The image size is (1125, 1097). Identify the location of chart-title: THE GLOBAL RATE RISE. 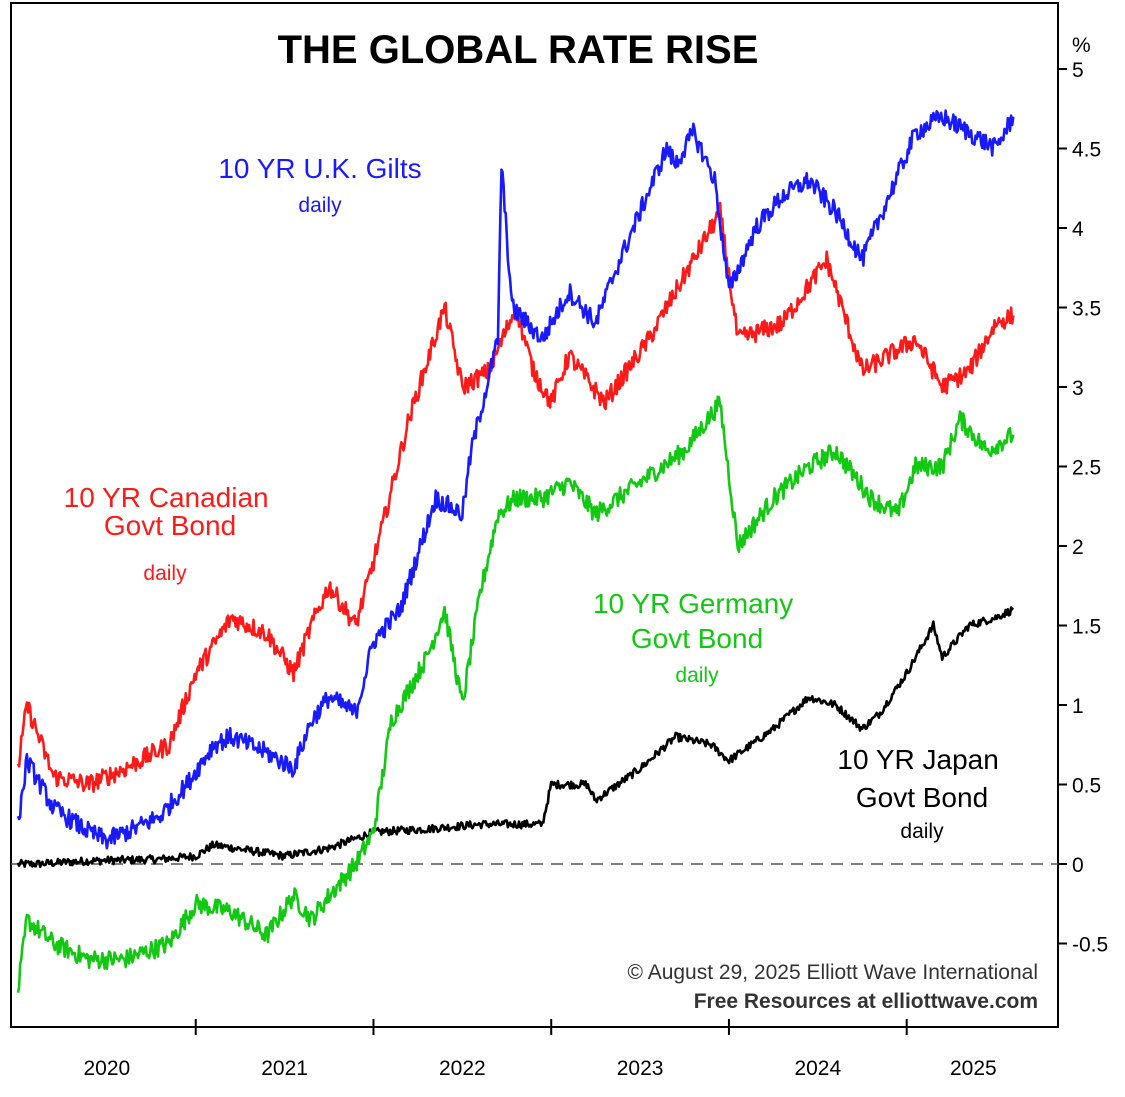
(518, 50).